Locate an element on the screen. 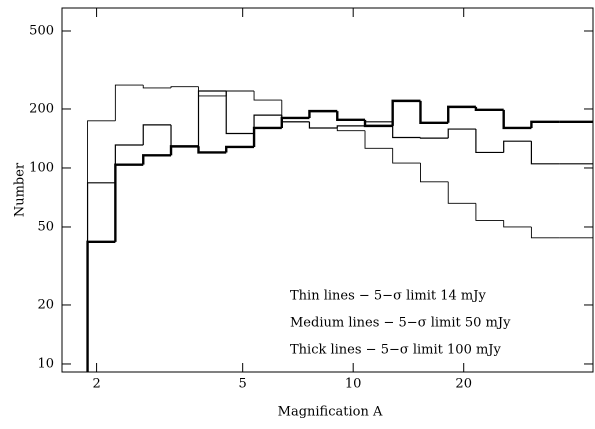  x-tick-label: 5 is located at coordinates (243, 384).